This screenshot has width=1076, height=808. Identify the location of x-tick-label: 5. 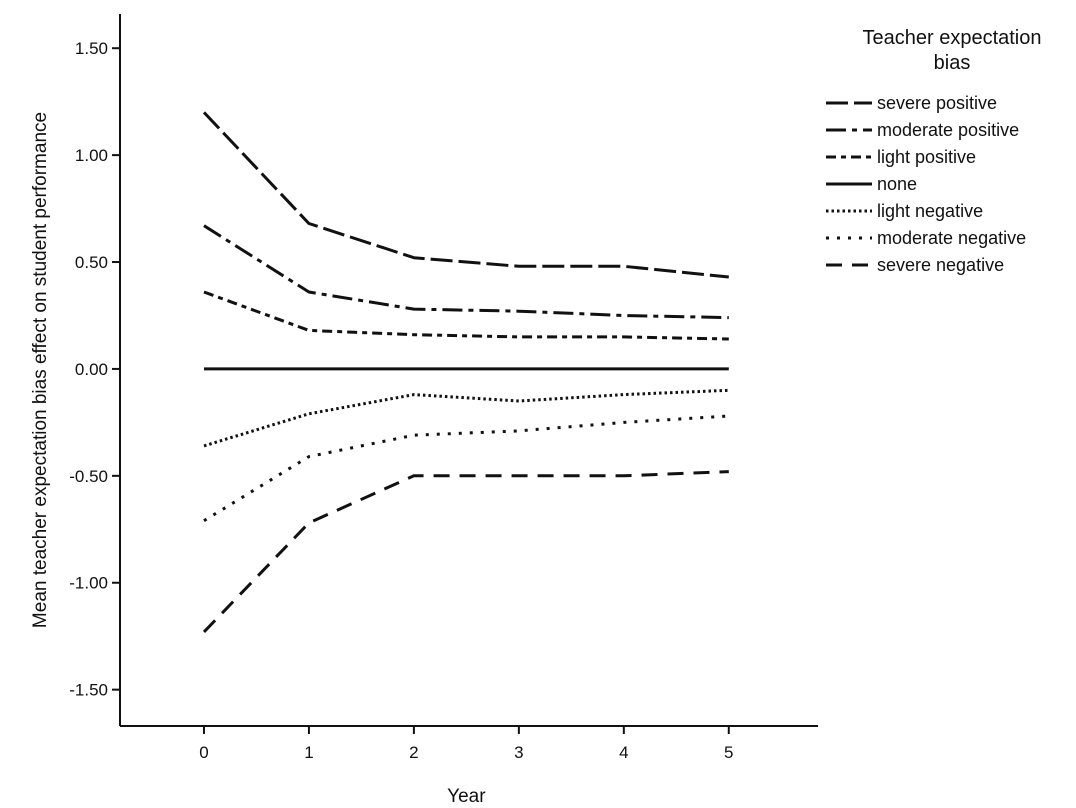
(728, 752).